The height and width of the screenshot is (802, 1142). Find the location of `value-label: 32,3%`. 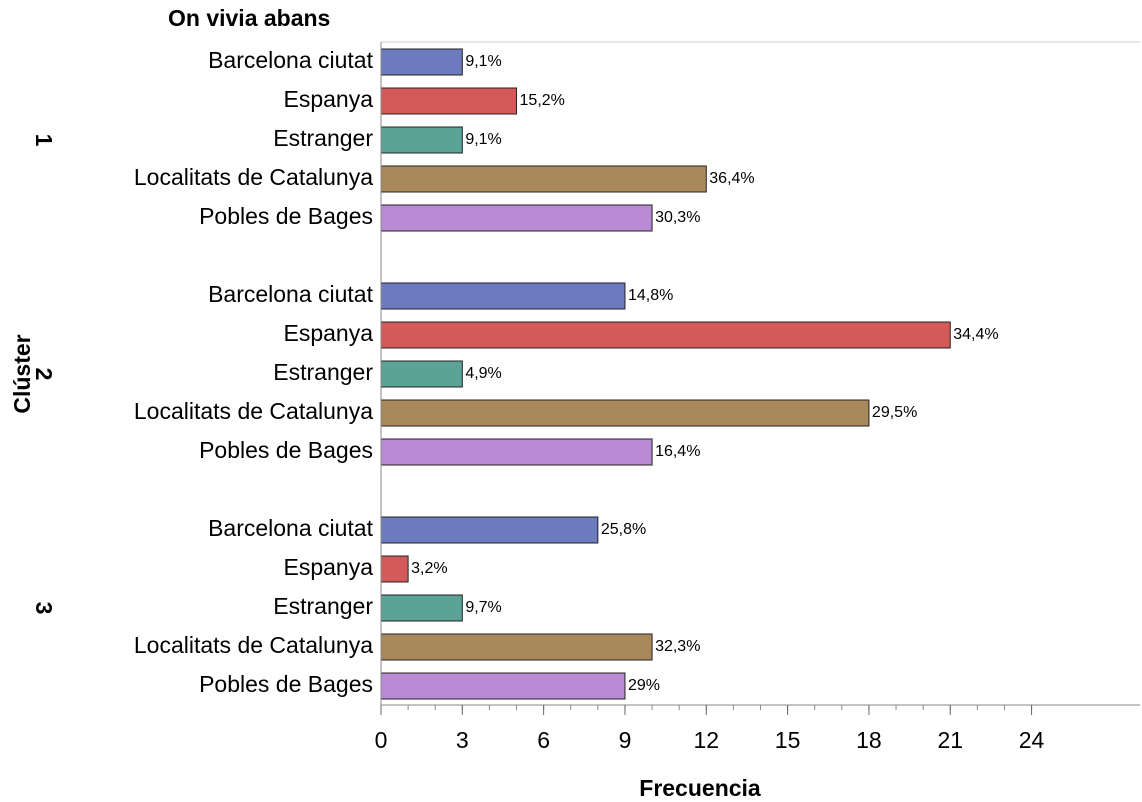

value-label: 32,3% is located at coordinates (677, 646).